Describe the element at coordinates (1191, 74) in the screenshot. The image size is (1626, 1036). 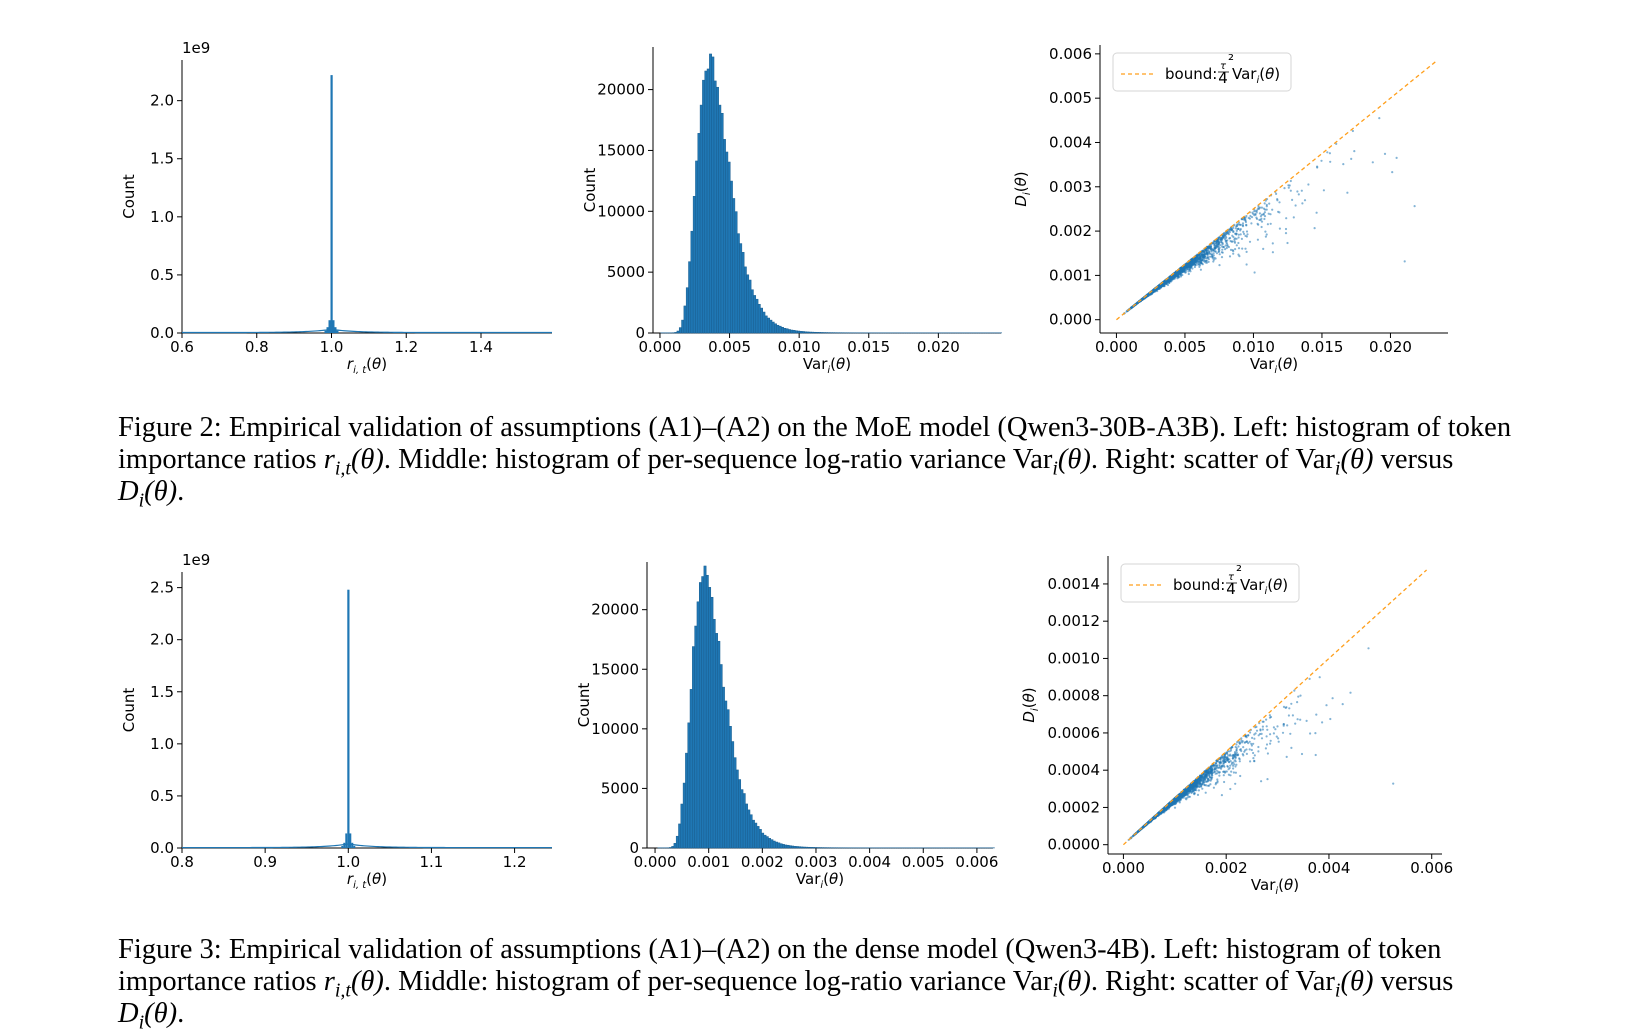
I see `legend-label: bound:` at that location.